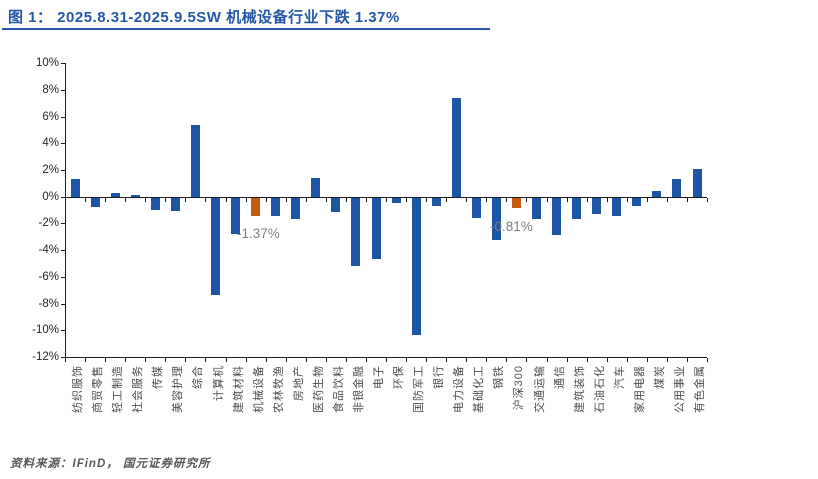 The image size is (818, 479). Describe the element at coordinates (115, 194) in the screenshot. I see `bar-轻工制造` at that location.